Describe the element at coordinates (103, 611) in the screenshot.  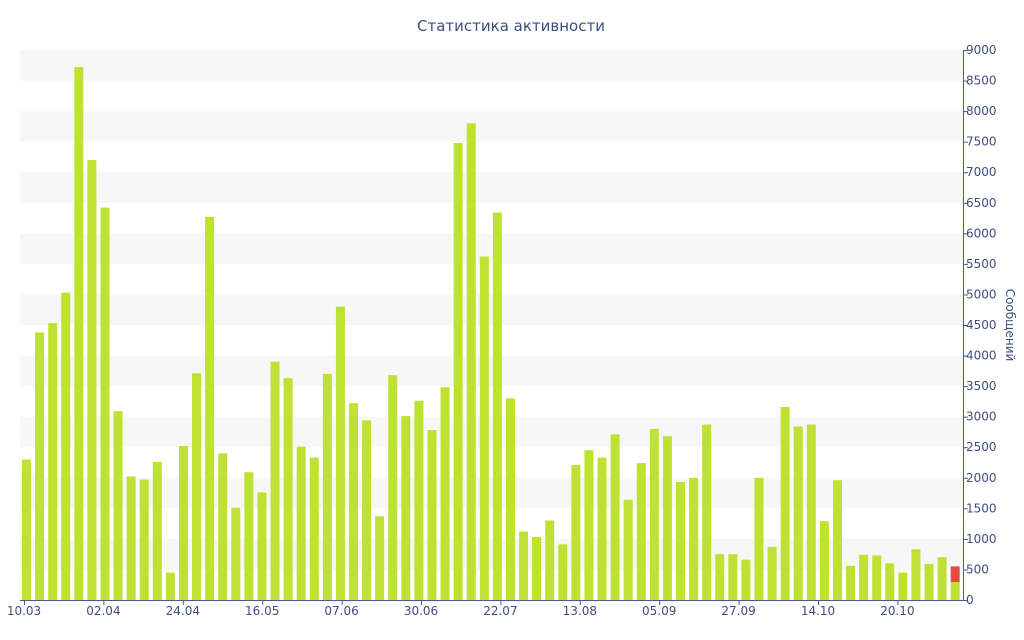
I see `x-tick-label: 02.04` at that location.